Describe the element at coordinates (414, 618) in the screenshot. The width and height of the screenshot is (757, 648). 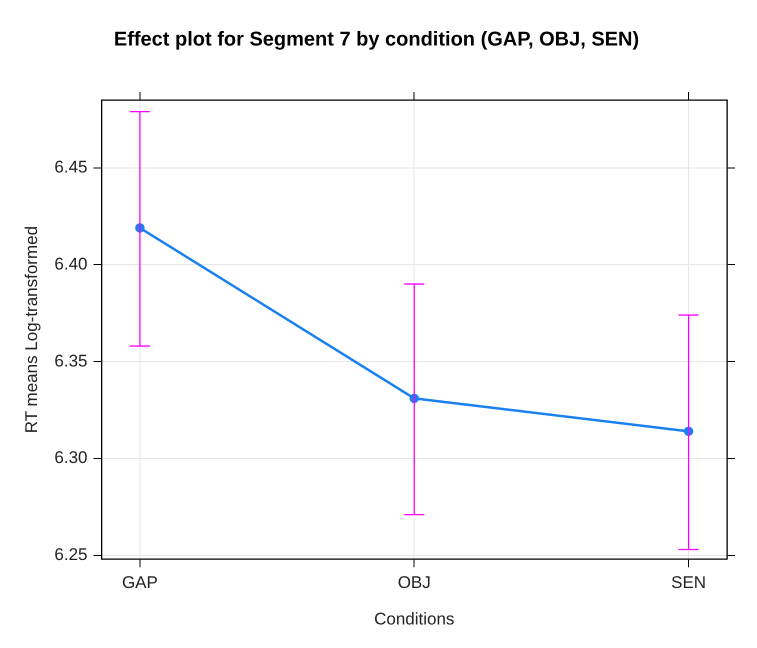
I see `x-axis-title: Conditions` at that location.